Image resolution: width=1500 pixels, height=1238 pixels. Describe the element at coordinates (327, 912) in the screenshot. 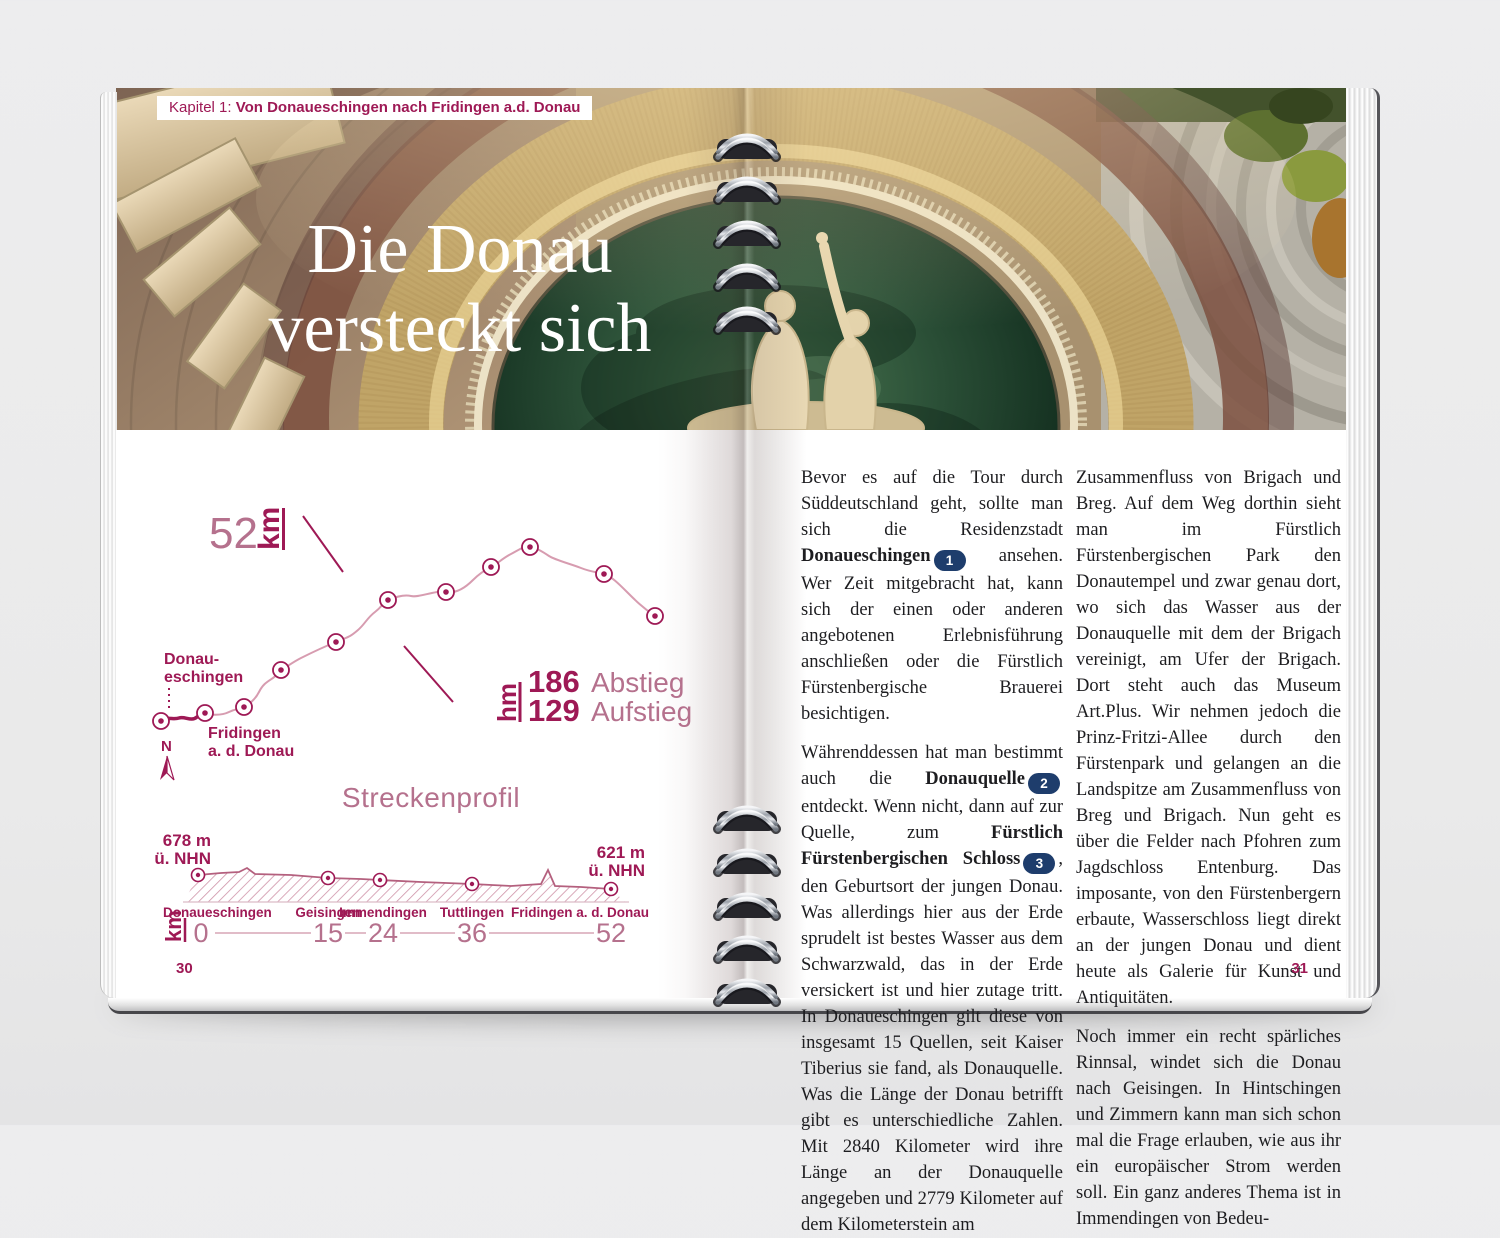

I see `profile-place-1: Geisingen` at that location.